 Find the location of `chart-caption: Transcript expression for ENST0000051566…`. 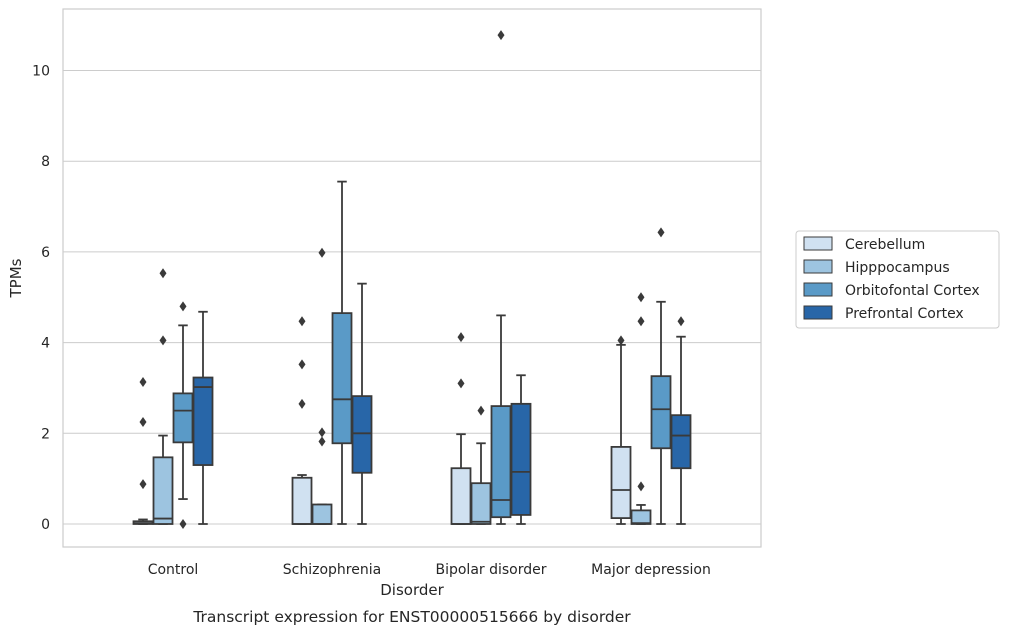

chart-caption: Transcript expression for ENST0000051566… is located at coordinates (411, 617).